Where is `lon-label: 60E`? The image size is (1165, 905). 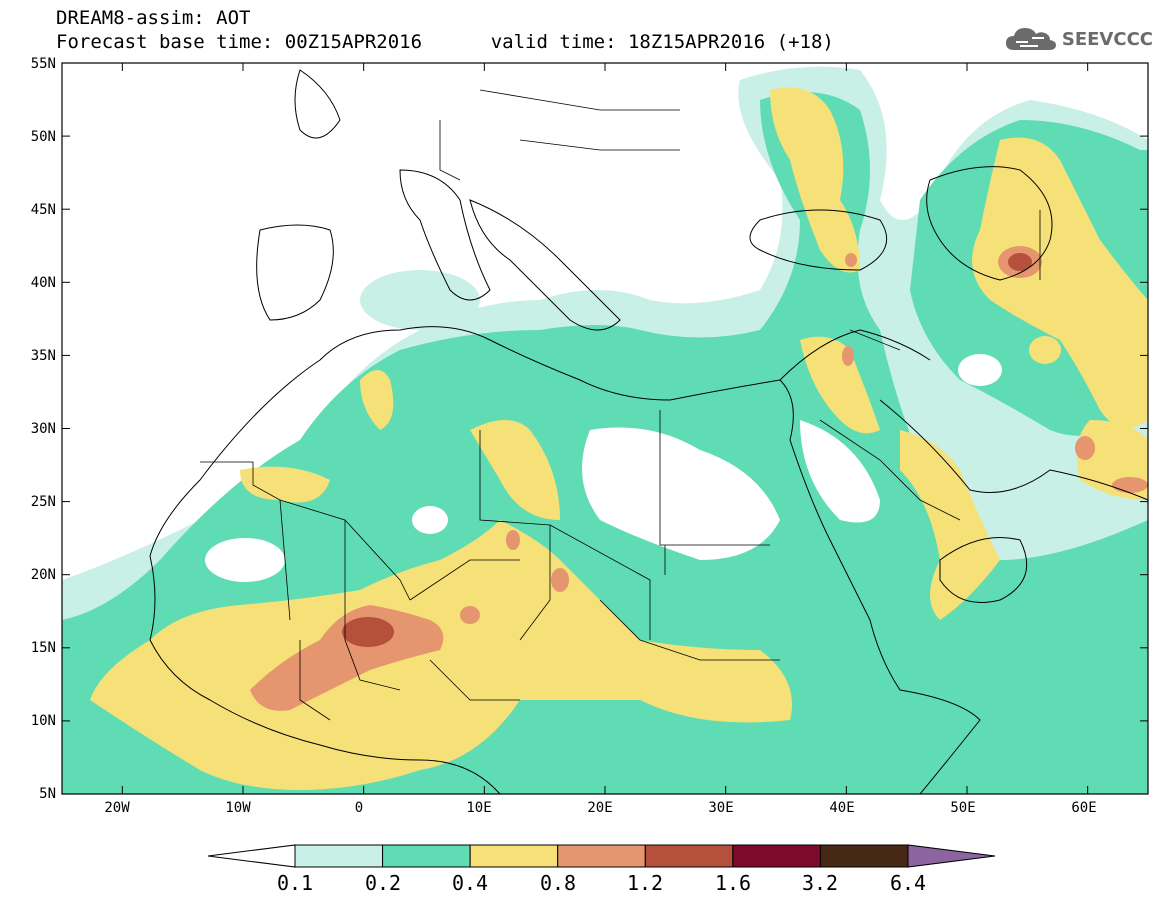
lon-label: 60E is located at coordinates (1083, 808).